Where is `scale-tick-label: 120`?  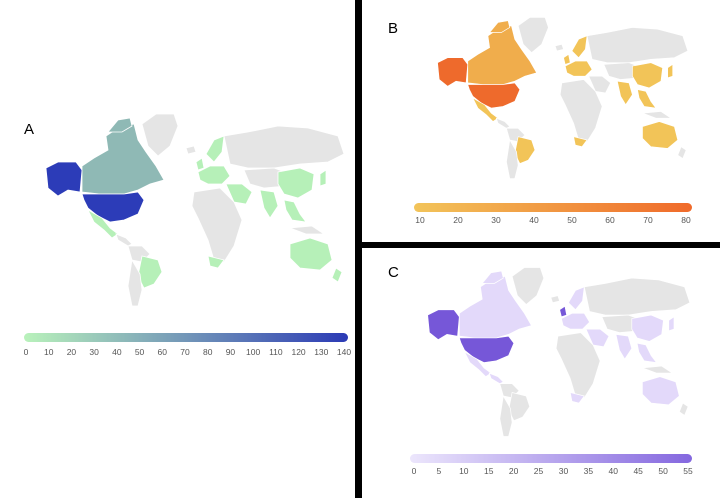 scale-tick-label: 120 is located at coordinates (298, 352).